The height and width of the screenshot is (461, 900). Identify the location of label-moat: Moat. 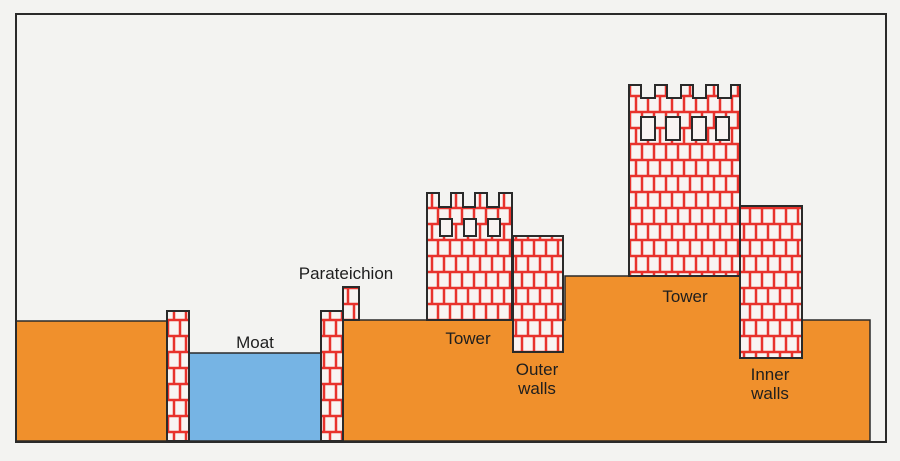
(255, 342).